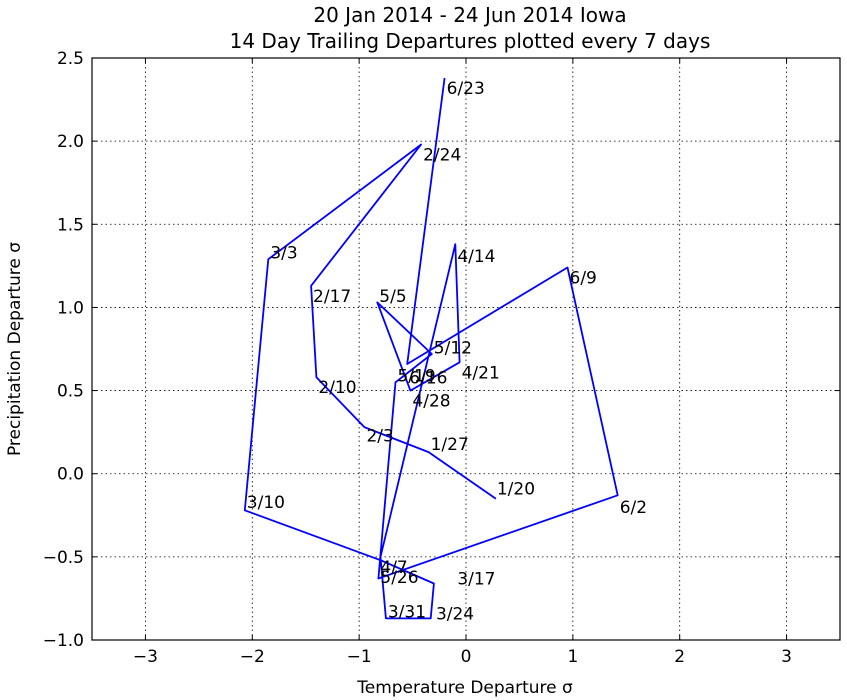 This screenshot has height=700, width=847. What do you see at coordinates (266, 503) in the screenshot?
I see `point-label: 3/10` at bounding box center [266, 503].